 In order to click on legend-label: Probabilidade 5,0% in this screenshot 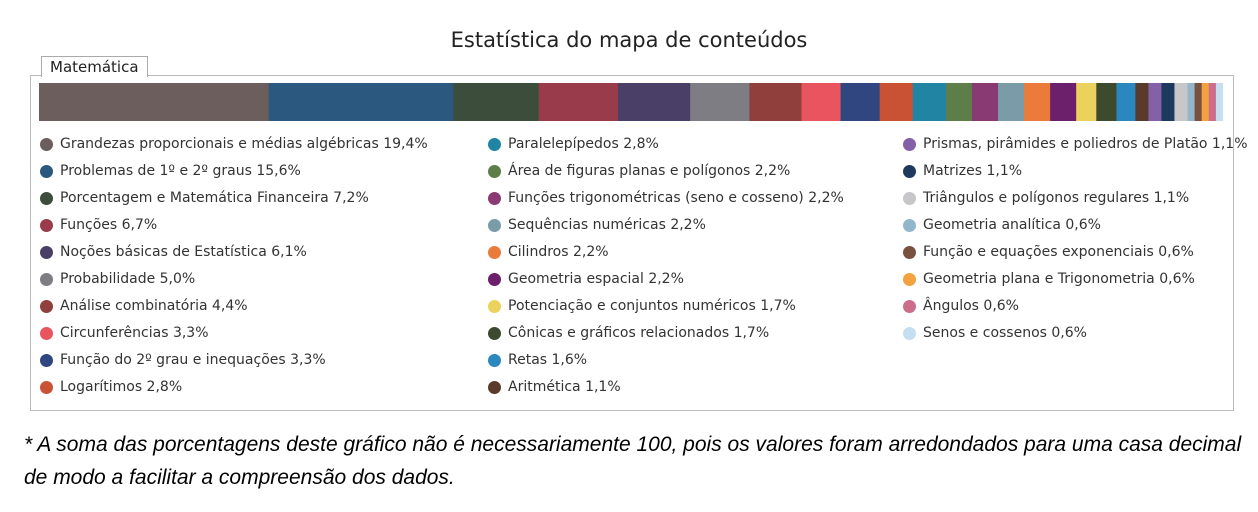, I will do `click(128, 279)`.